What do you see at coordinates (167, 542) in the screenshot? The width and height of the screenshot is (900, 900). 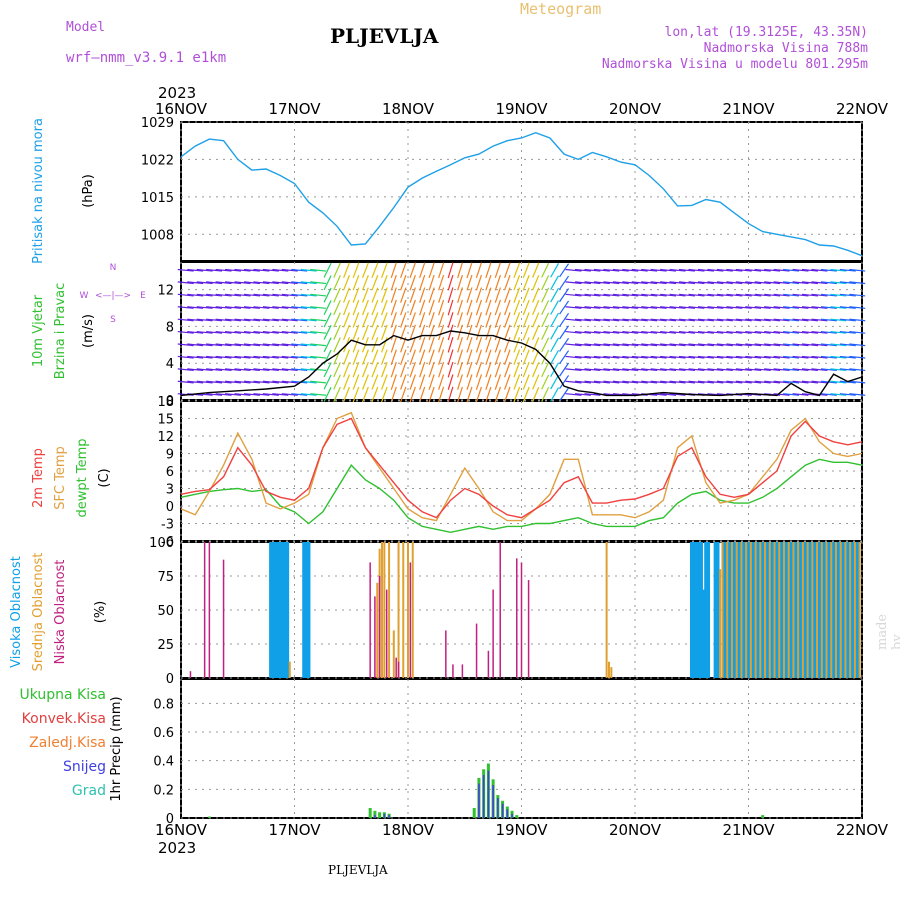 I see `y-tick-label: -6` at bounding box center [167, 542].